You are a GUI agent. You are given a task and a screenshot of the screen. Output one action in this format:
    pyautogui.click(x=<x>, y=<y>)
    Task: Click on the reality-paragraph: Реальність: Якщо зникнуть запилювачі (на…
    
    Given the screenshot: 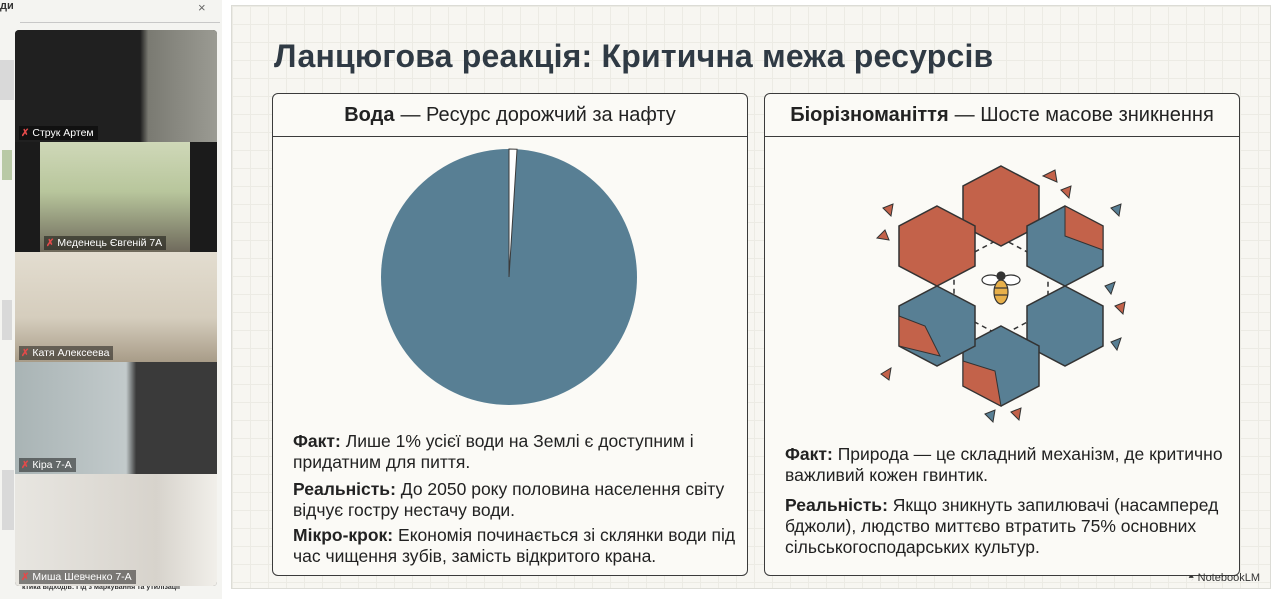 What is the action you would take?
    pyautogui.click(x=1002, y=526)
    